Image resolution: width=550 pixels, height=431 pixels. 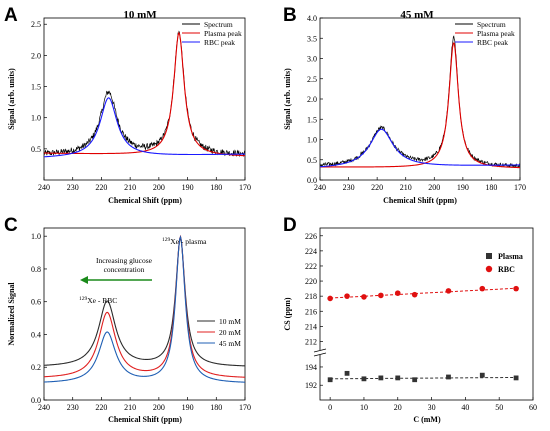 I want to click on panel-d-y-ticks: 212 214 216 218 220 222 224 226 192 194, so click(x=314, y=311).